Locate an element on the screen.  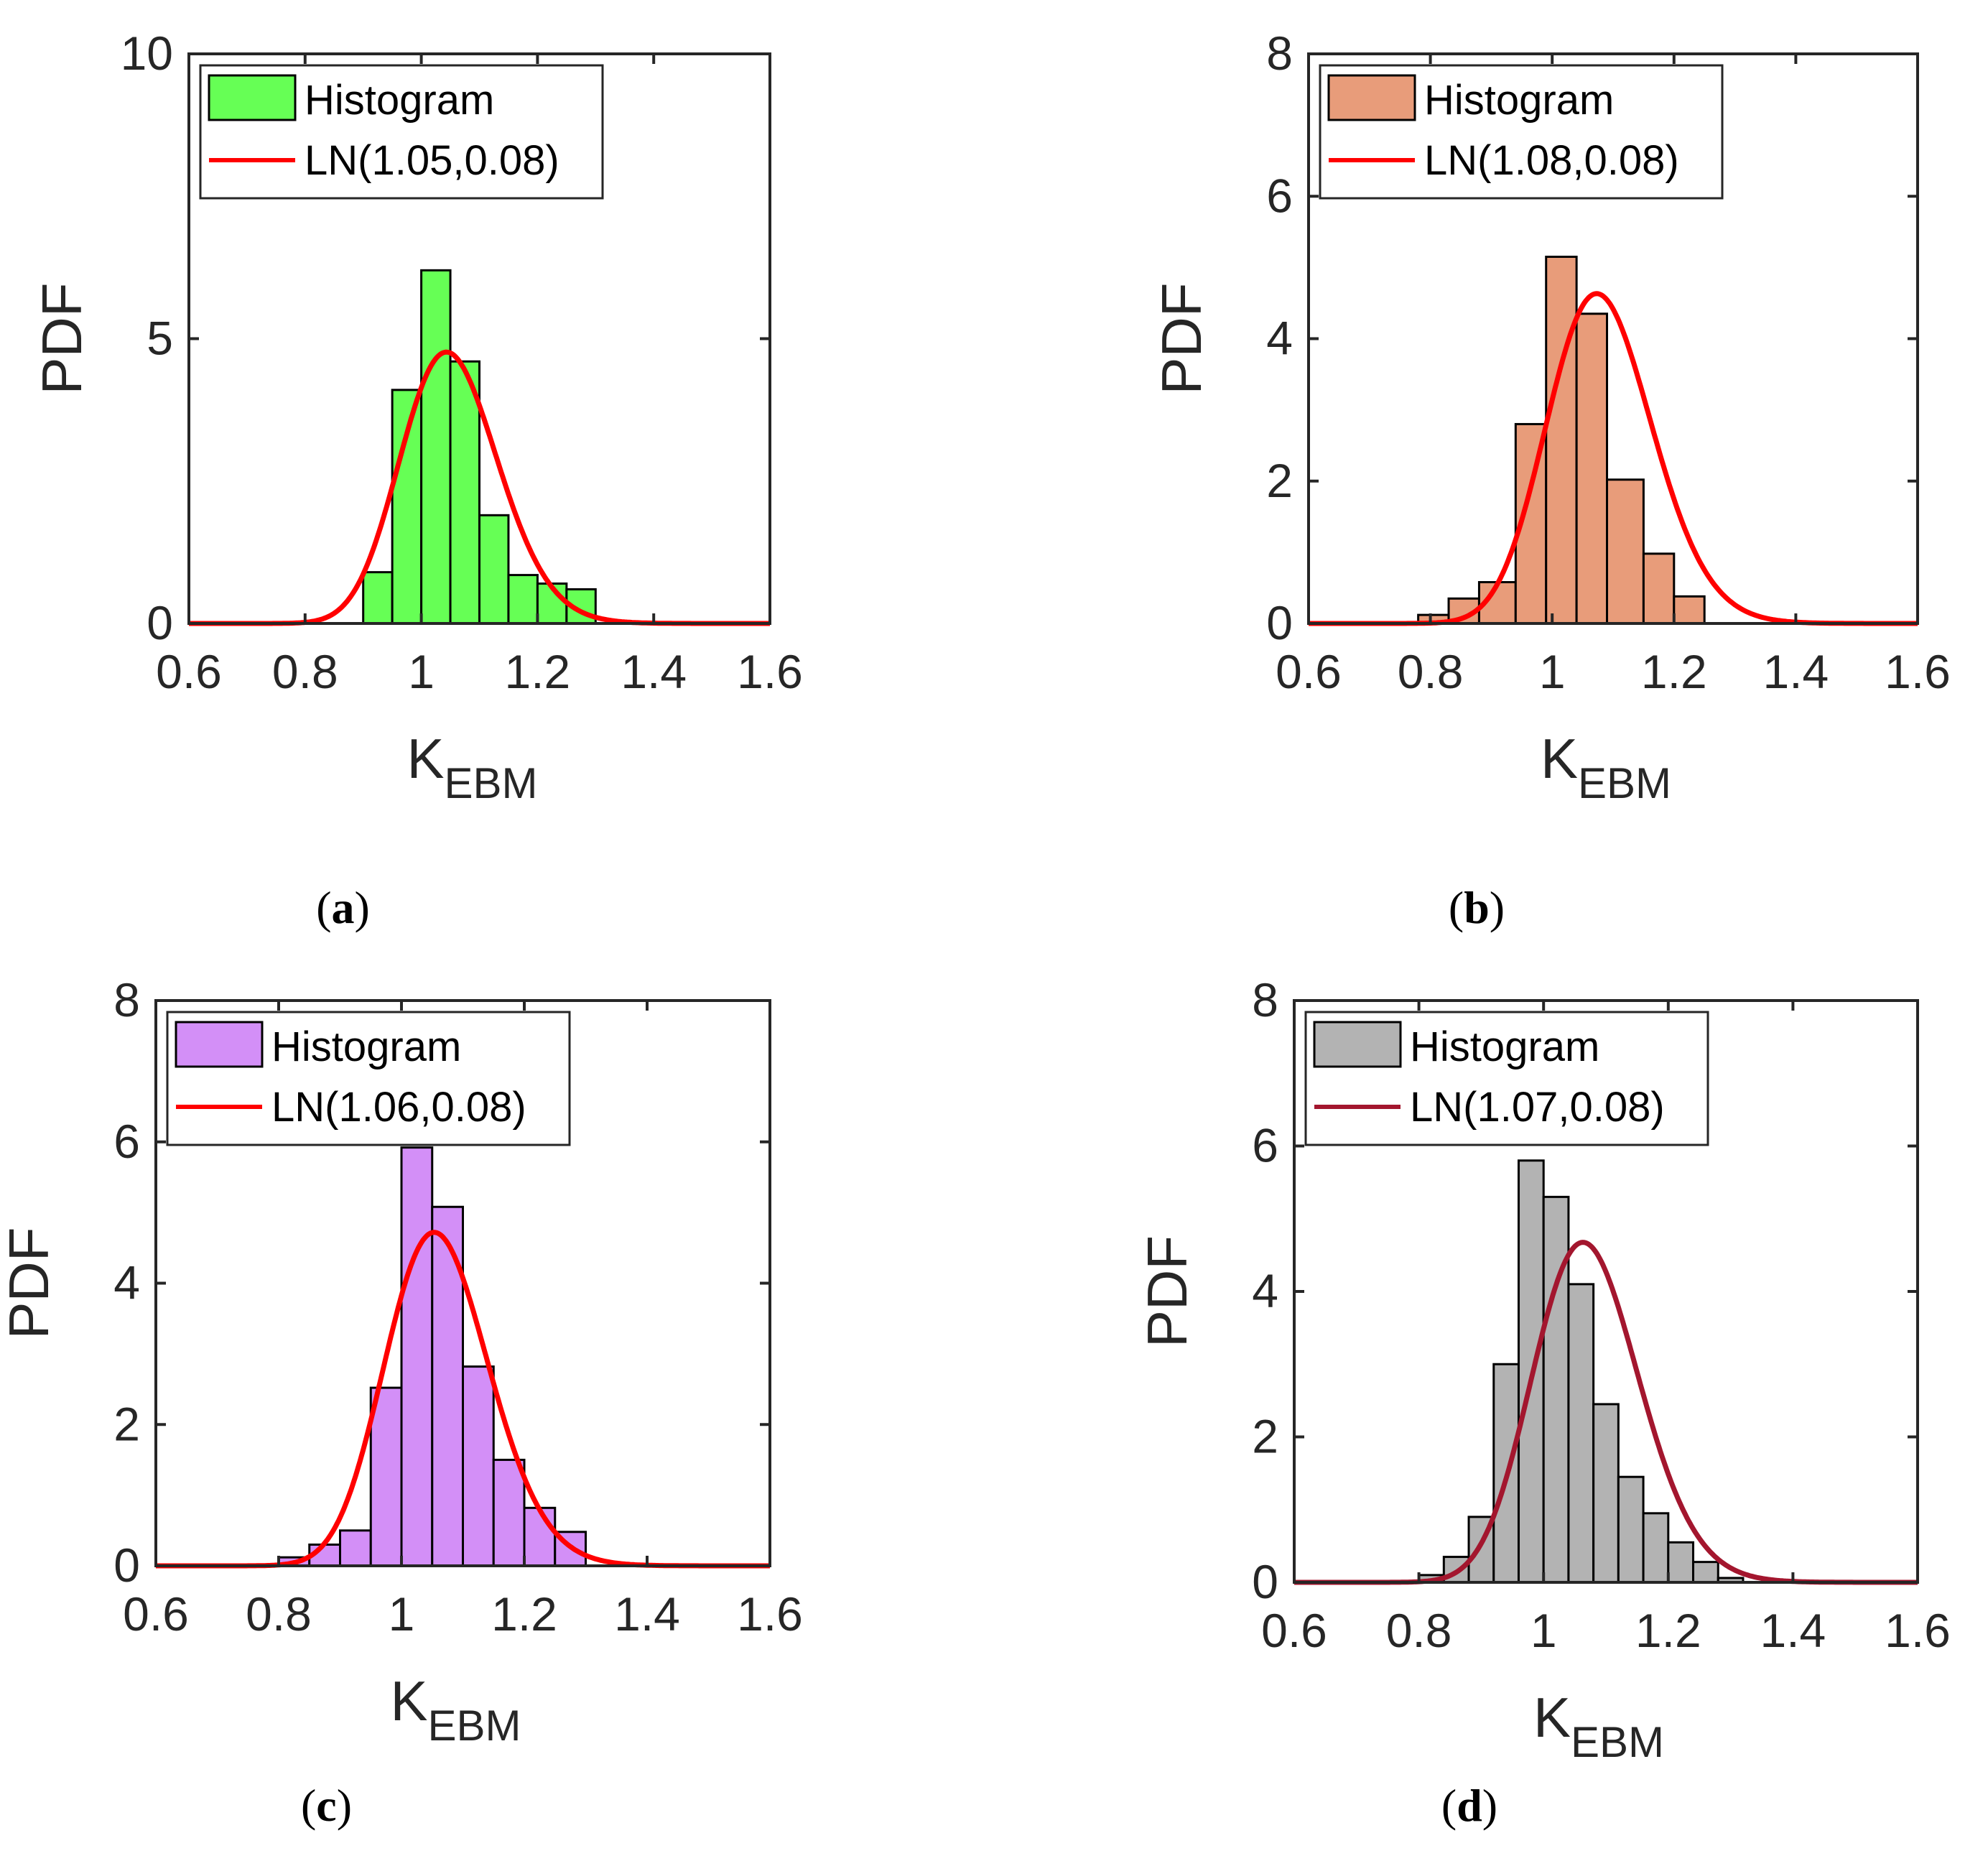
legend: Histogram LN(1.08,0.08) is located at coordinates (1521, 132).